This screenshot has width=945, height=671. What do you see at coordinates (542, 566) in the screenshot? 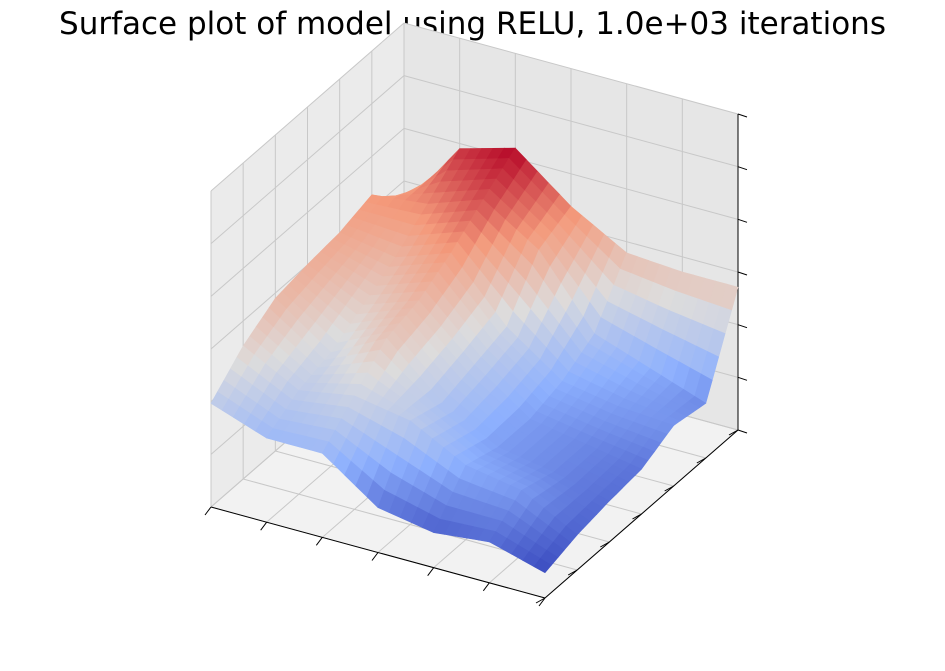
I see `surface-cell` at bounding box center [542, 566].